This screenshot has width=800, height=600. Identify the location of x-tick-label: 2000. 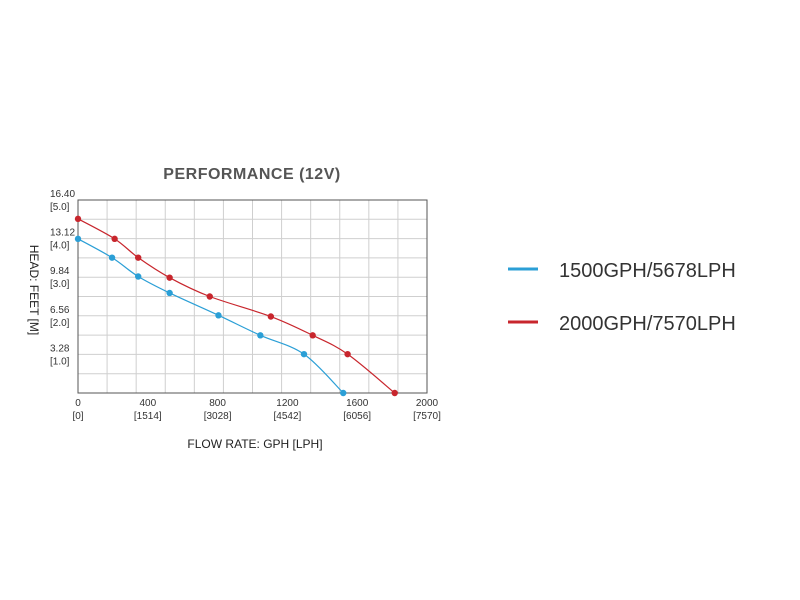
(427, 403).